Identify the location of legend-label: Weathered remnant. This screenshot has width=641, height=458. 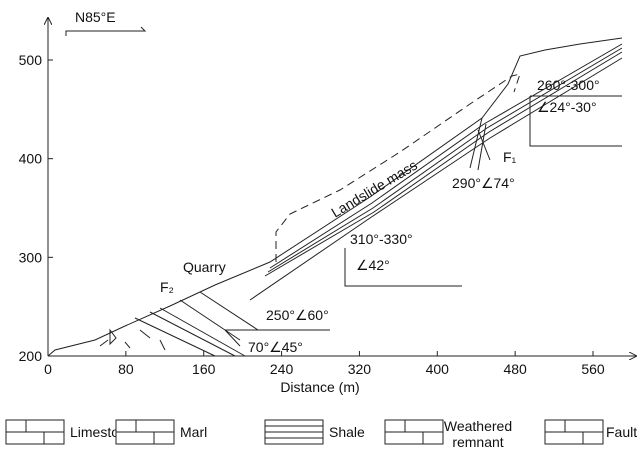
(478, 434).